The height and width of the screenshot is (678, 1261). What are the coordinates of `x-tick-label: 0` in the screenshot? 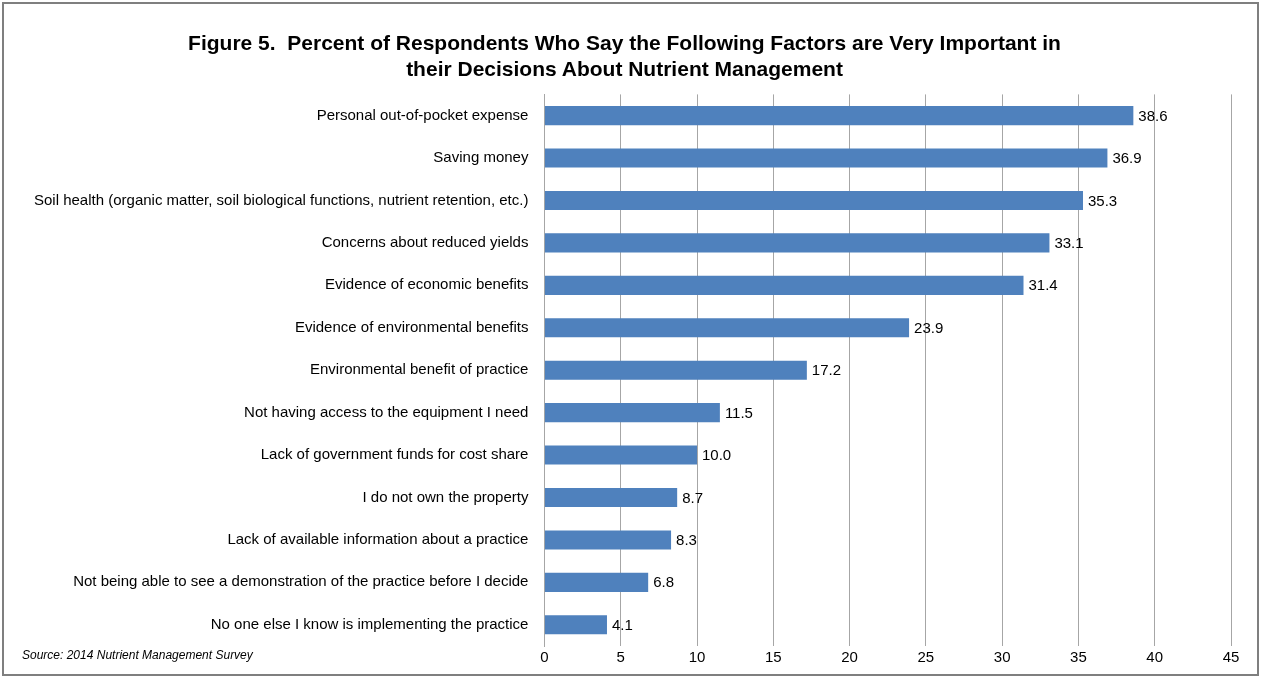 It's located at (544, 657).